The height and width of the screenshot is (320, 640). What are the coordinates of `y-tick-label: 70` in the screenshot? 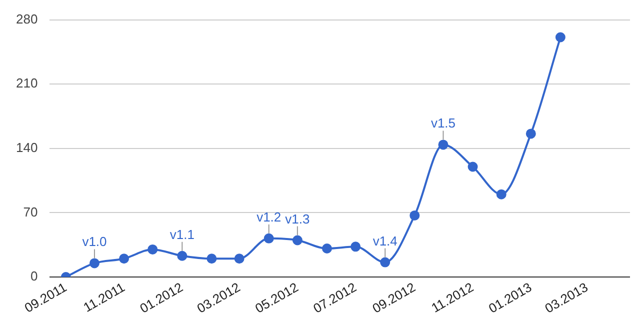 It's located at (30, 212).